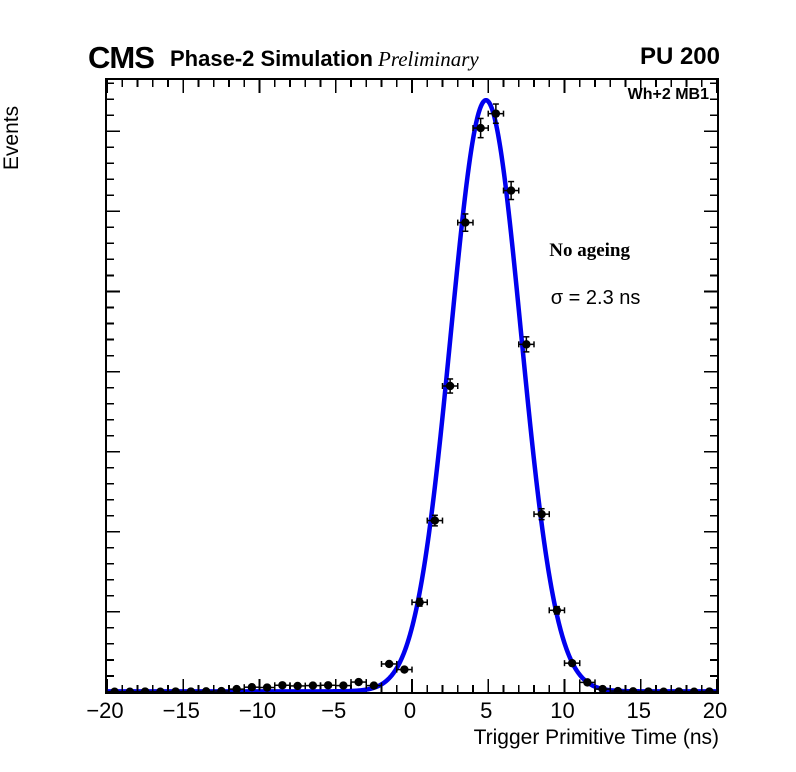  I want to click on x-tick-label: 5, so click(486, 710).